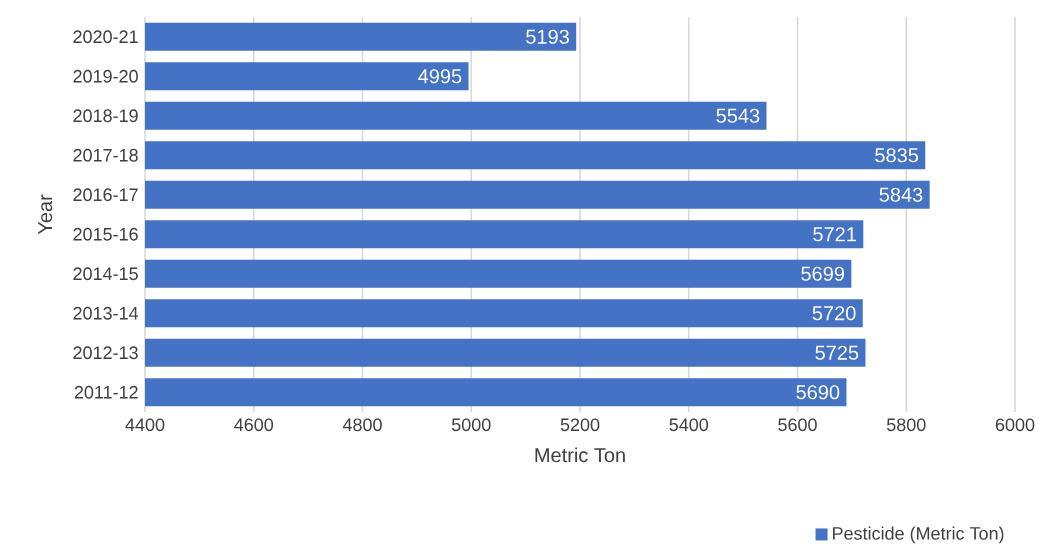  Describe the element at coordinates (580, 455) in the screenshot. I see `x-axis-title: Metric Ton` at that location.